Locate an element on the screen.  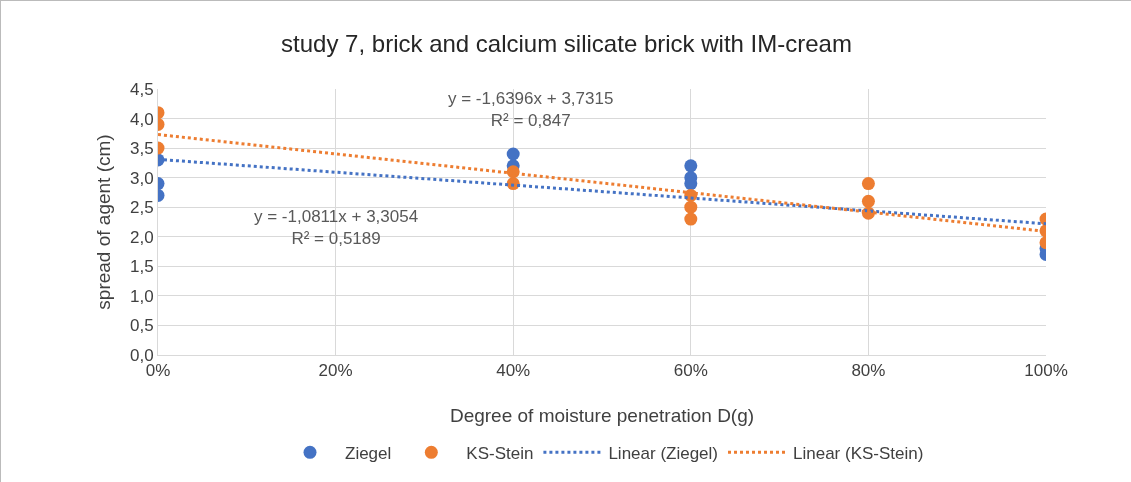
legend-label: Linear (Ziegel) is located at coordinates (663, 453).